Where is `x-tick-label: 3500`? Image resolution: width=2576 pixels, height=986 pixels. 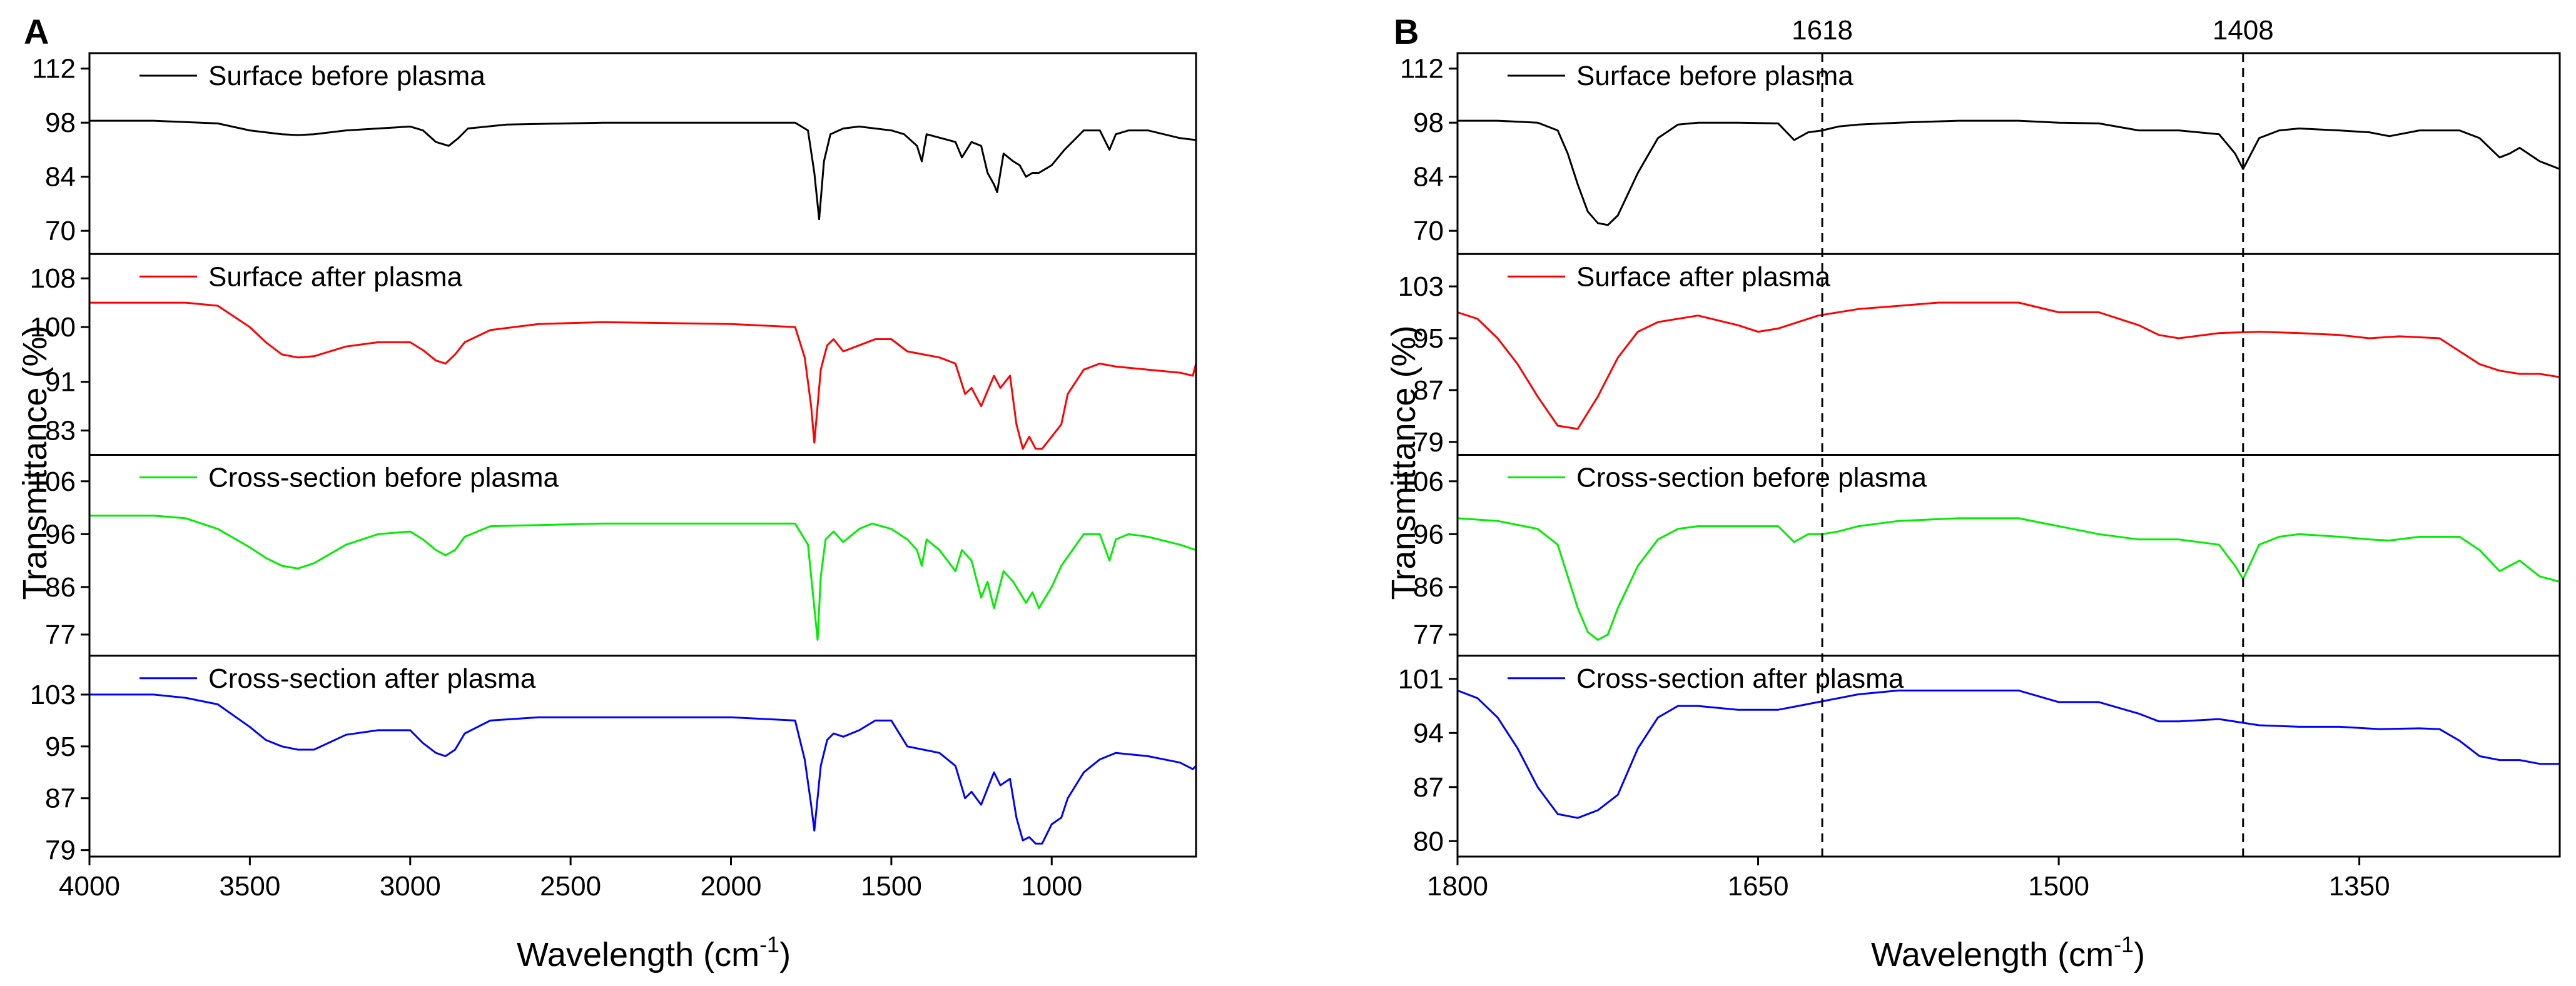
x-tick-label: 3500 is located at coordinates (249, 887).